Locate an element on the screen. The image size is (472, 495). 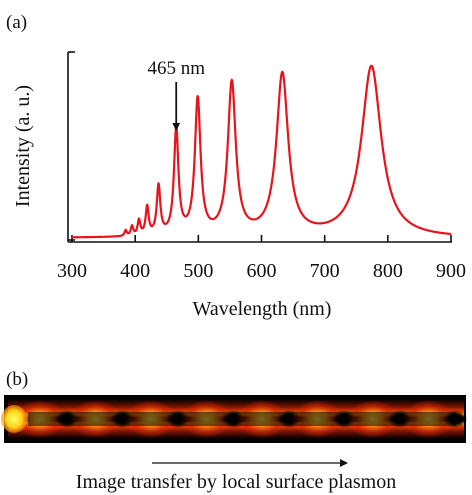
x-tick-label: 800 is located at coordinates (388, 271).